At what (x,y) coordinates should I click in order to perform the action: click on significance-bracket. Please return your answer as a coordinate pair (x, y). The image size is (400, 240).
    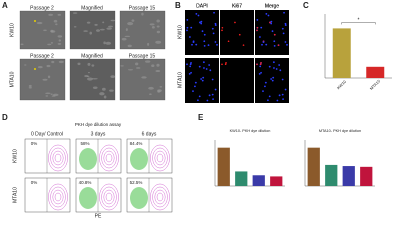
    Looking at the image, I should click on (358, 23).